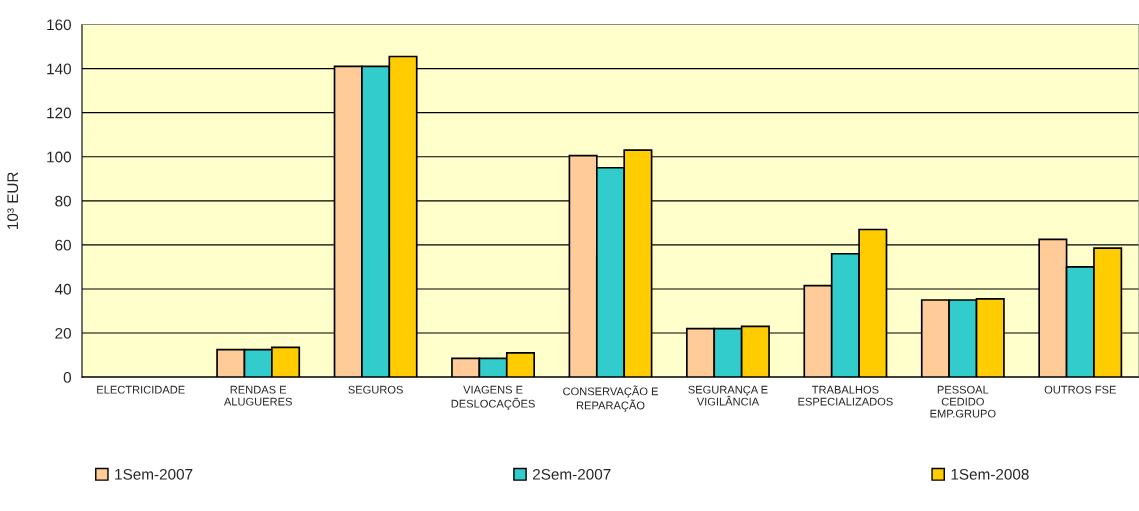 The width and height of the screenshot is (1139, 511). I want to click on x-tick-label: OUTROS FSE, so click(1080, 389).